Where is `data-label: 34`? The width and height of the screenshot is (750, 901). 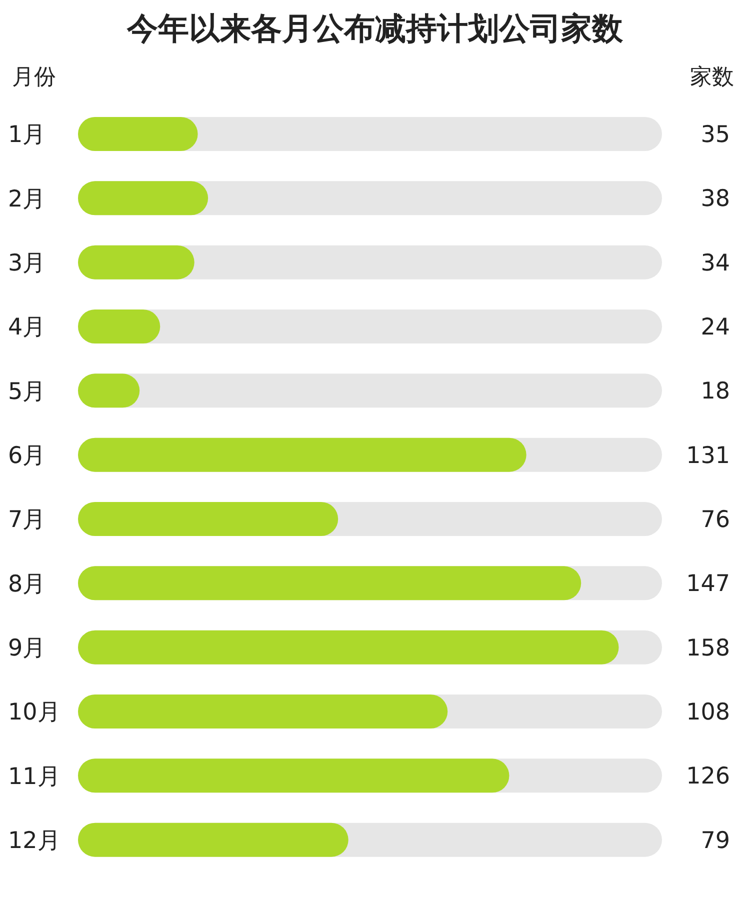
data-label: 34 is located at coordinates (715, 263).